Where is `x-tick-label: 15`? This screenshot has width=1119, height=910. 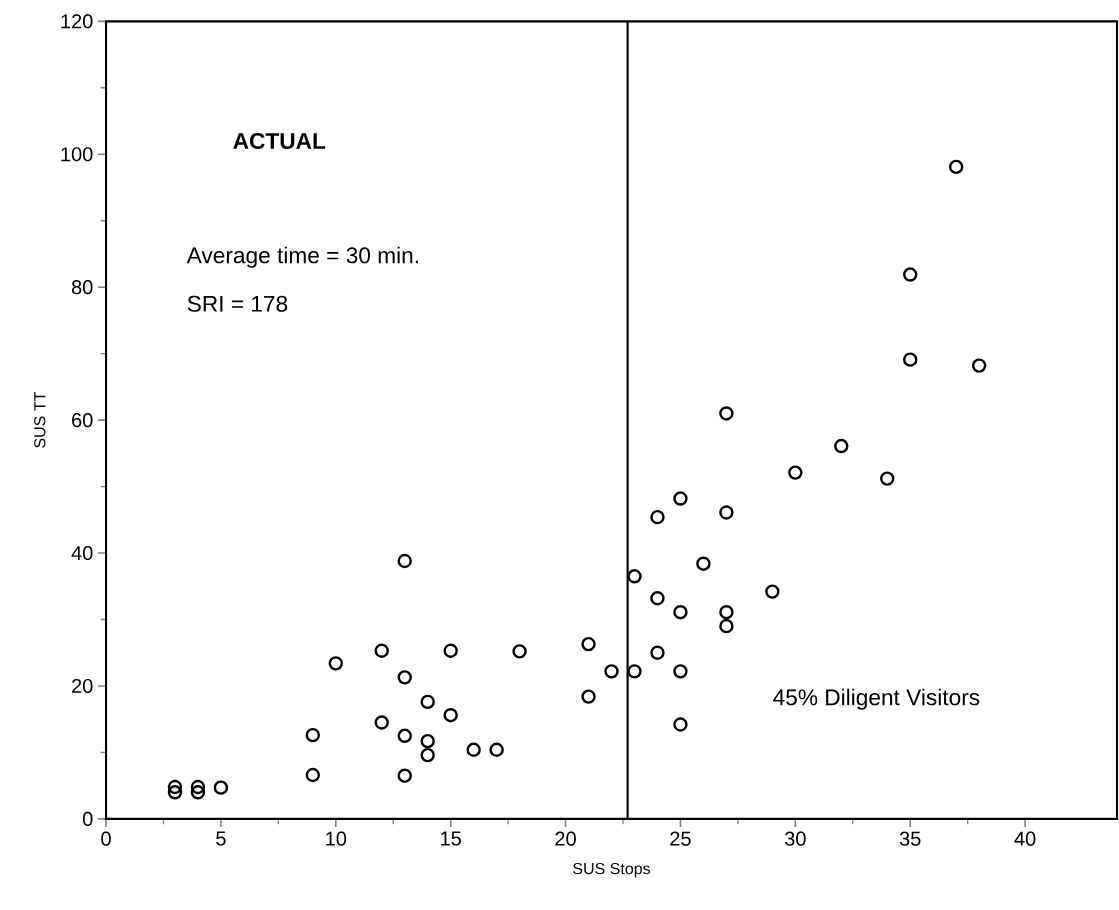 x-tick-label: 15 is located at coordinates (451, 838).